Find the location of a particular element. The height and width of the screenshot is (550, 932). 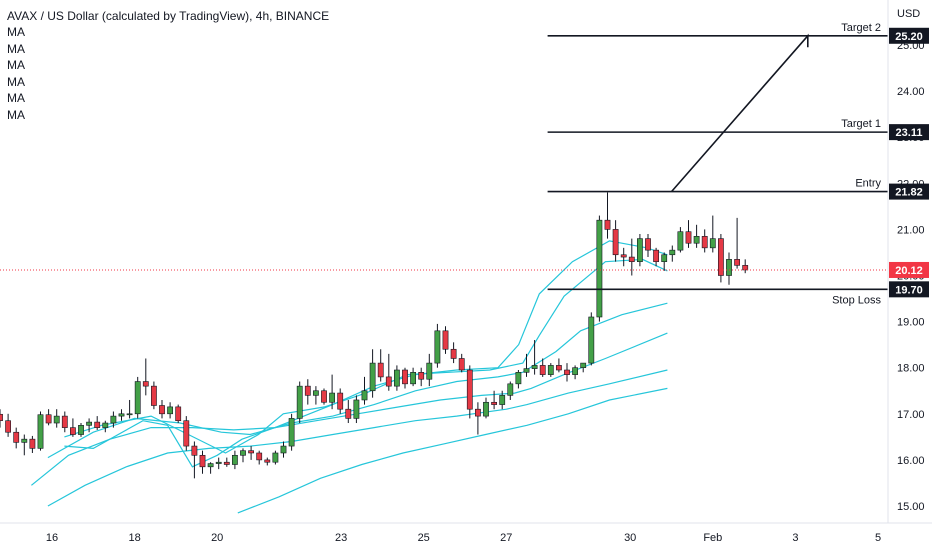

level-name: Entry is located at coordinates (868, 184).